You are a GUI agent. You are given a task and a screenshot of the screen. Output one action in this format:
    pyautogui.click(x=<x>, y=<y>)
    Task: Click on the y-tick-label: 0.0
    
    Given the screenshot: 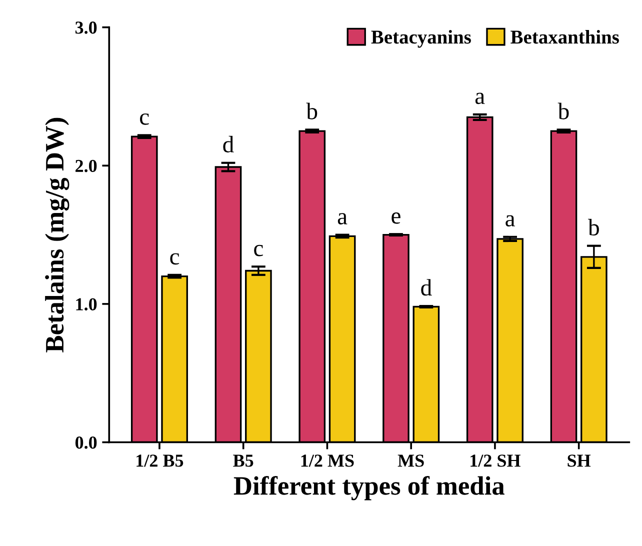 What is the action you would take?
    pyautogui.click(x=86, y=442)
    